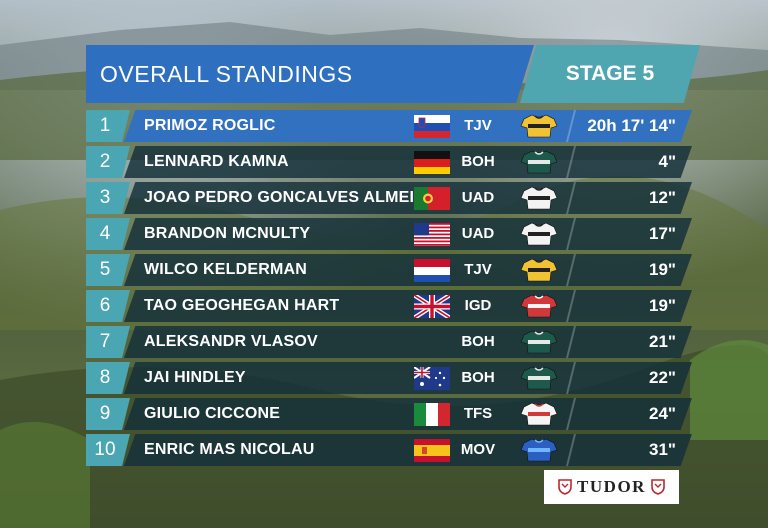  I want to click on time-gap: 22", so click(662, 377).